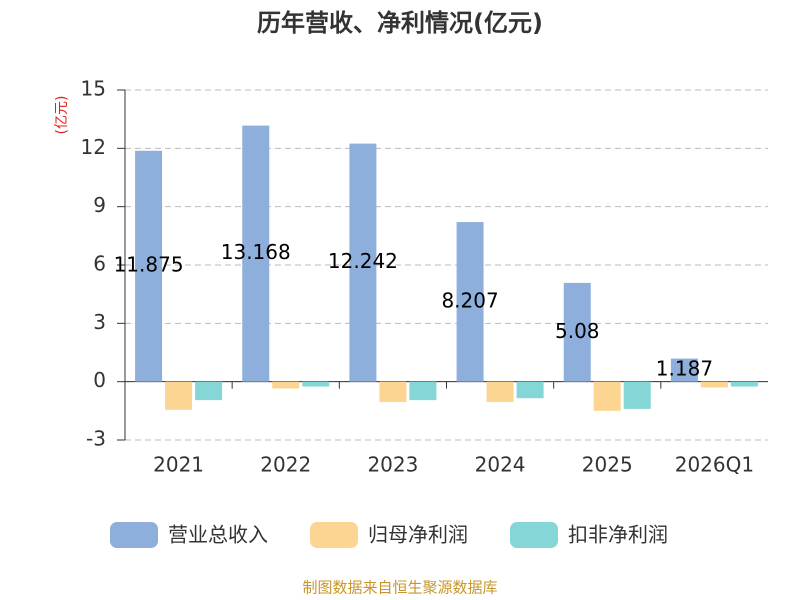 The image size is (800, 600). What do you see at coordinates (99, 380) in the screenshot?
I see `y-tick-label: 0` at bounding box center [99, 380].